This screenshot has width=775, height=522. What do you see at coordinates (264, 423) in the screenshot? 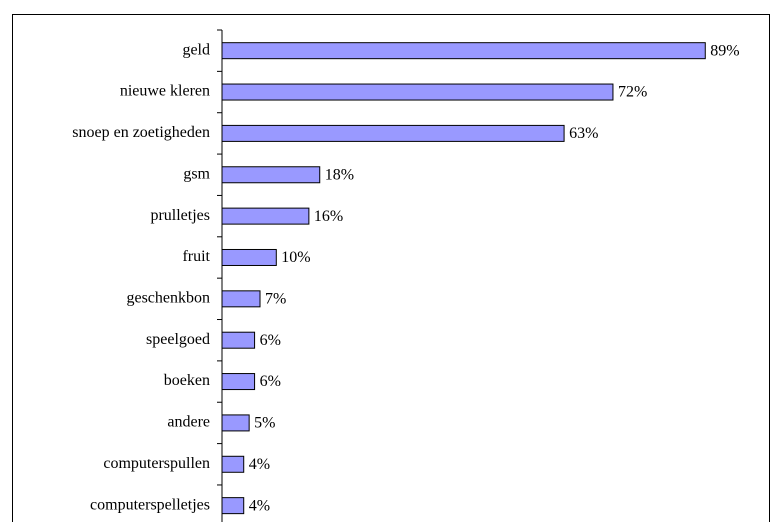
I see `value-label: 5%` at bounding box center [264, 423].